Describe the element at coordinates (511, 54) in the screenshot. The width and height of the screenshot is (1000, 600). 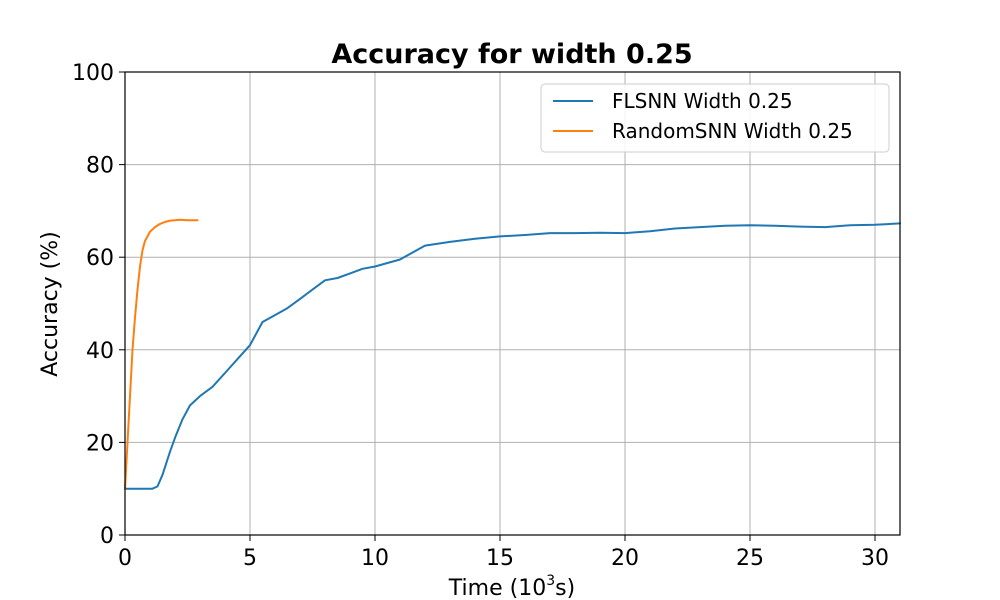
I see `chart-title: Accuracy for width 0.25` at that location.